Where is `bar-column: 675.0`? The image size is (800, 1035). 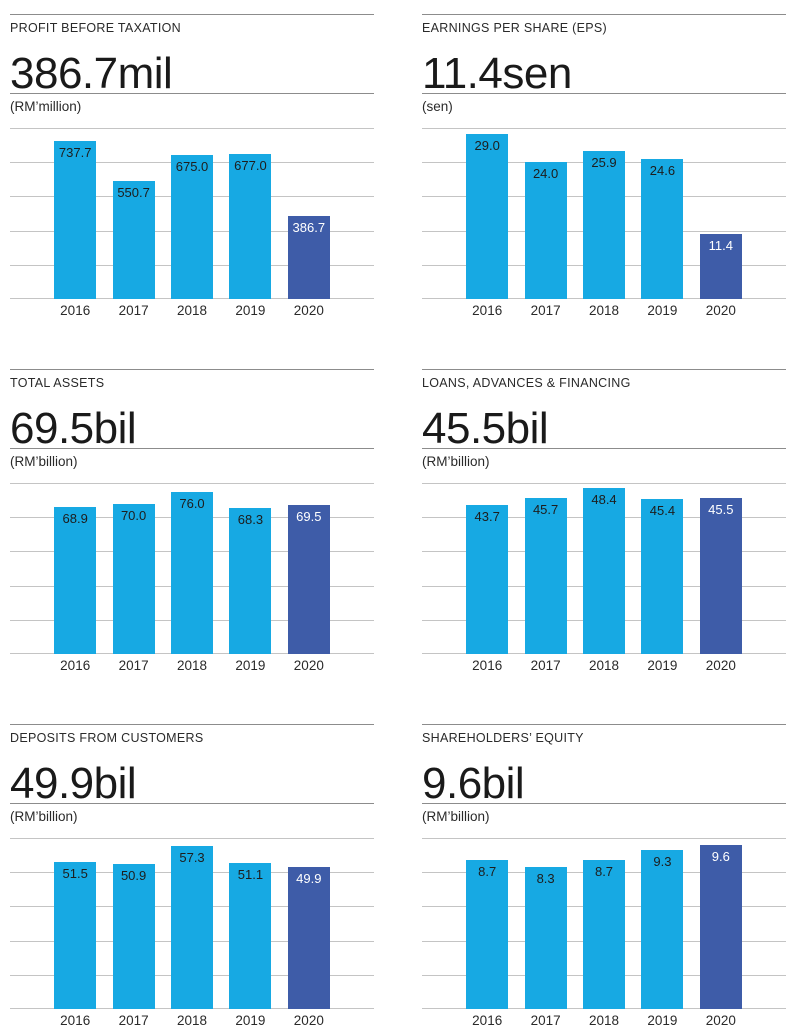
bar-column: 675.0 is located at coordinates (192, 213).